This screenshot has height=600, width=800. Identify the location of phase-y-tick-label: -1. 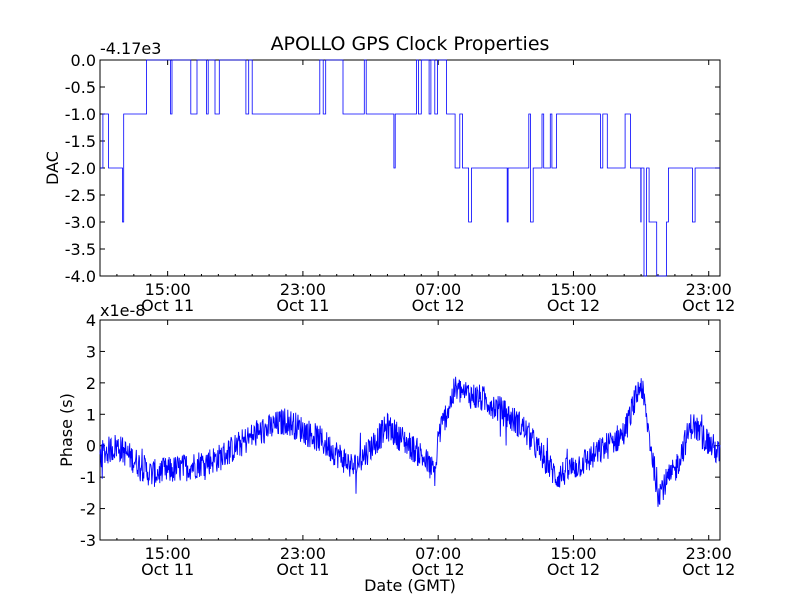
(88, 477).